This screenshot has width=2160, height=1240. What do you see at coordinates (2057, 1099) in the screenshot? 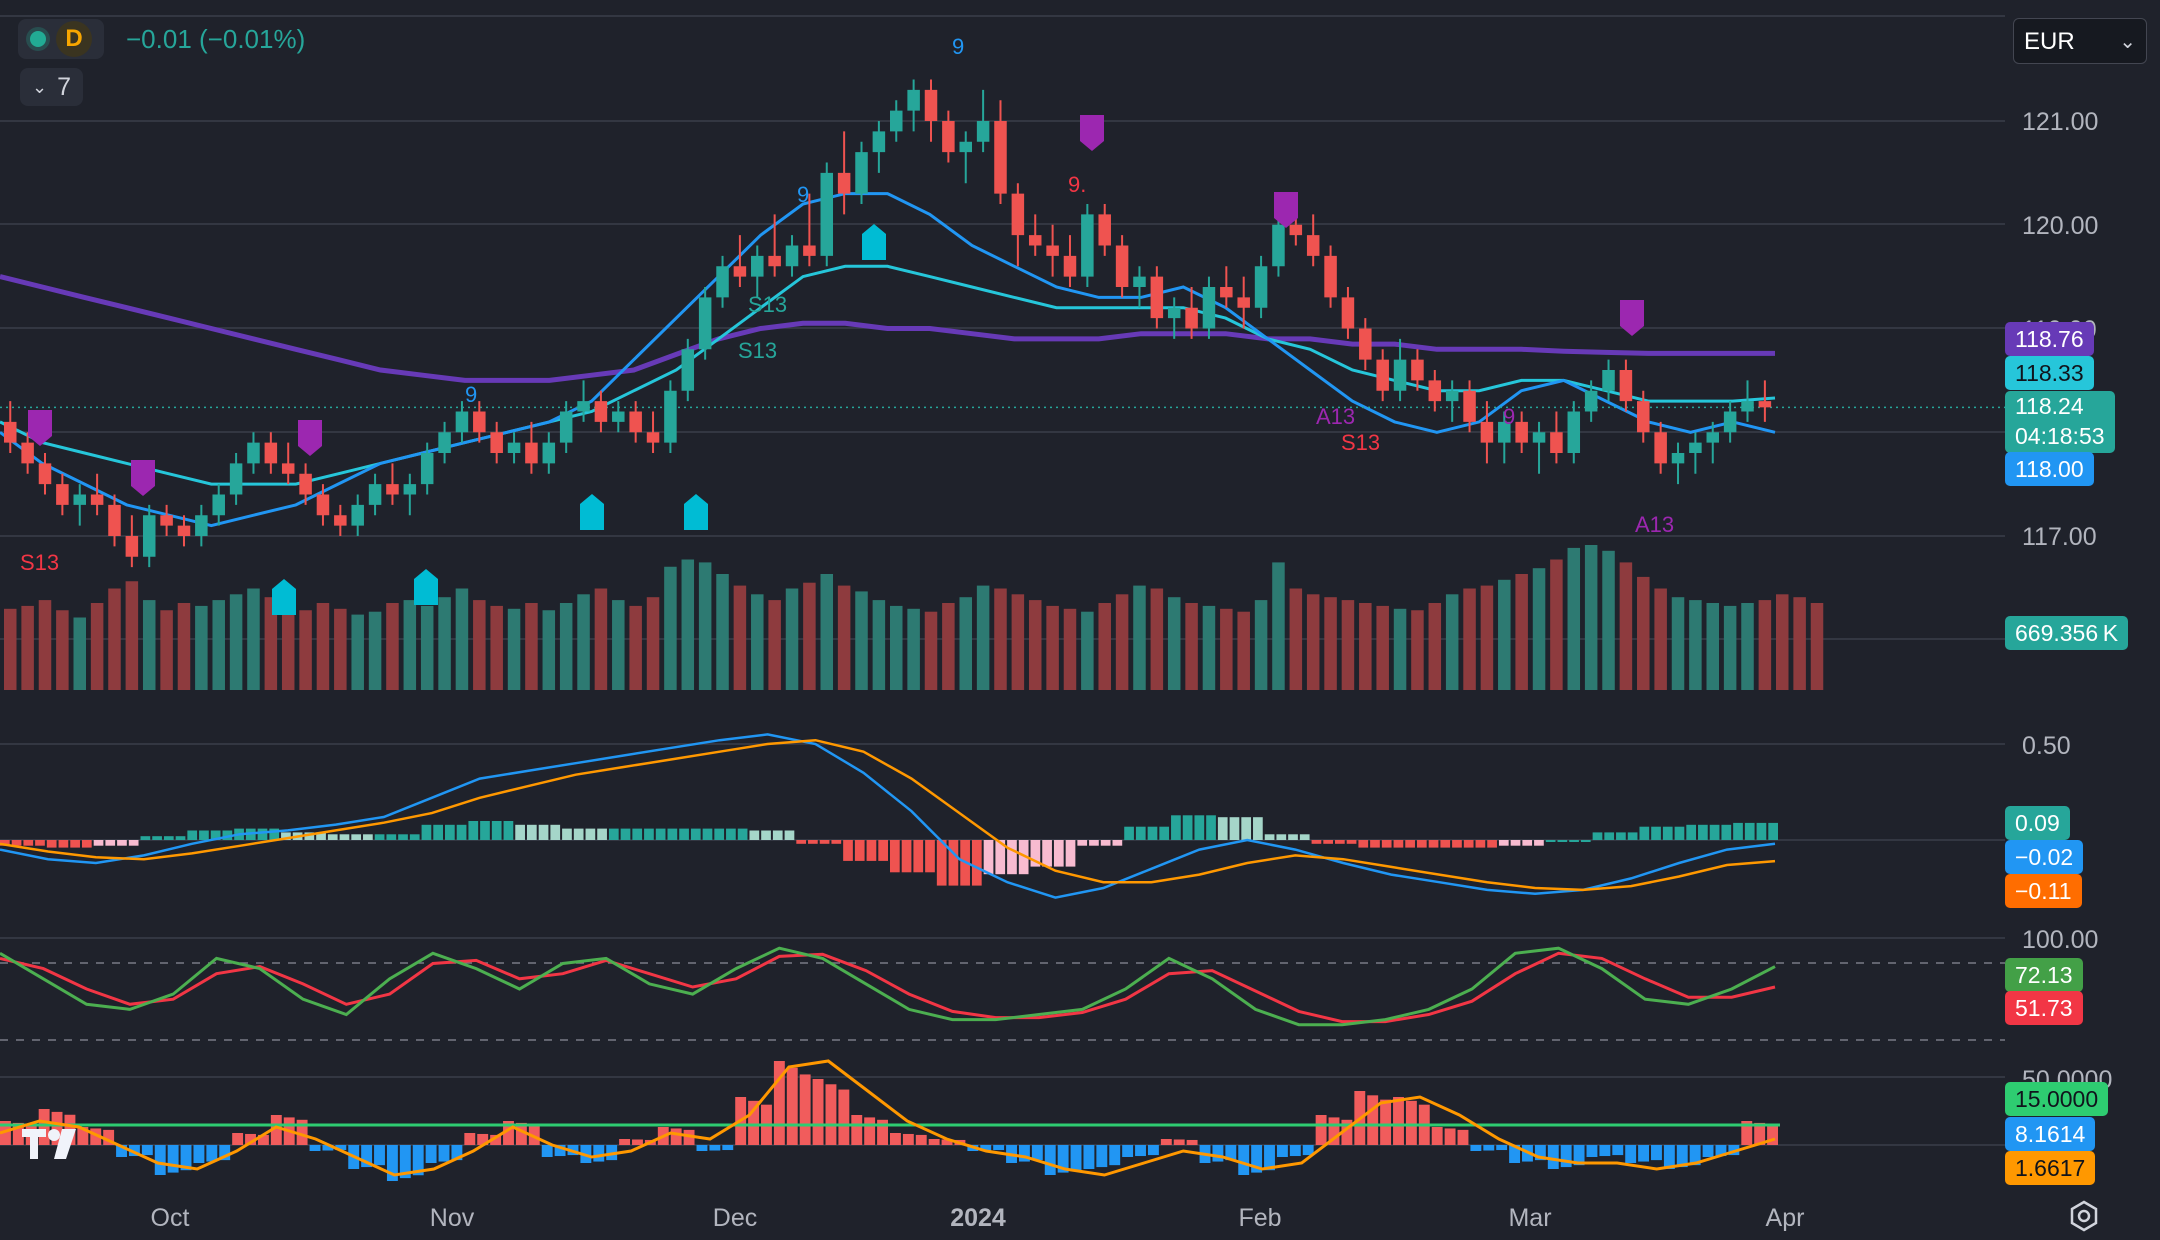
I see `osc-level-value: 15.0000` at bounding box center [2057, 1099].